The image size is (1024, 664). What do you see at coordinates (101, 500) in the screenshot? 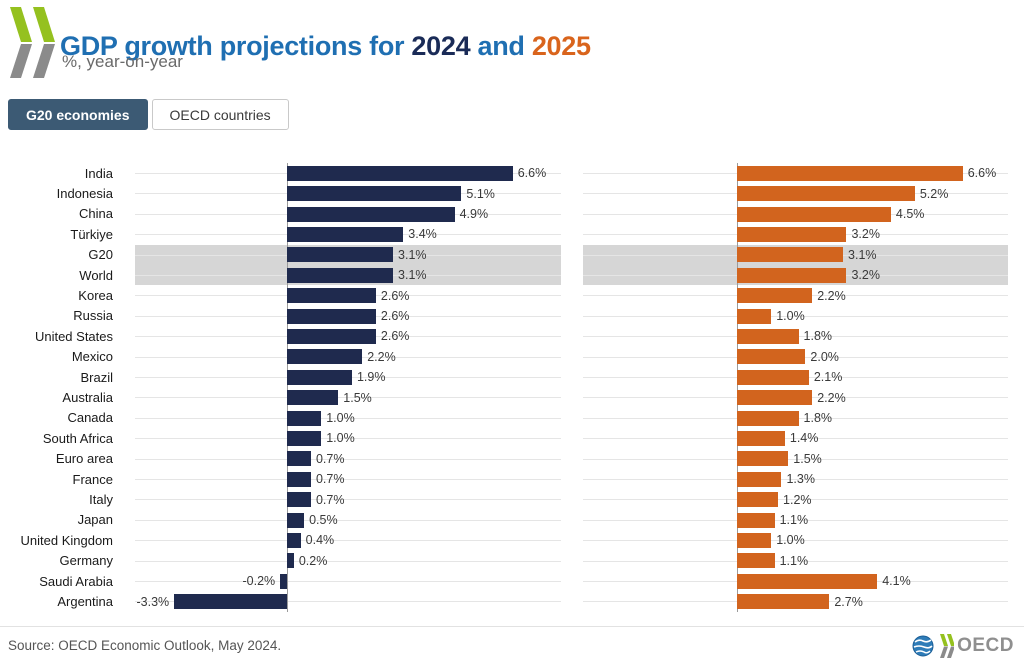
I see `category-label: Italy` at bounding box center [101, 500].